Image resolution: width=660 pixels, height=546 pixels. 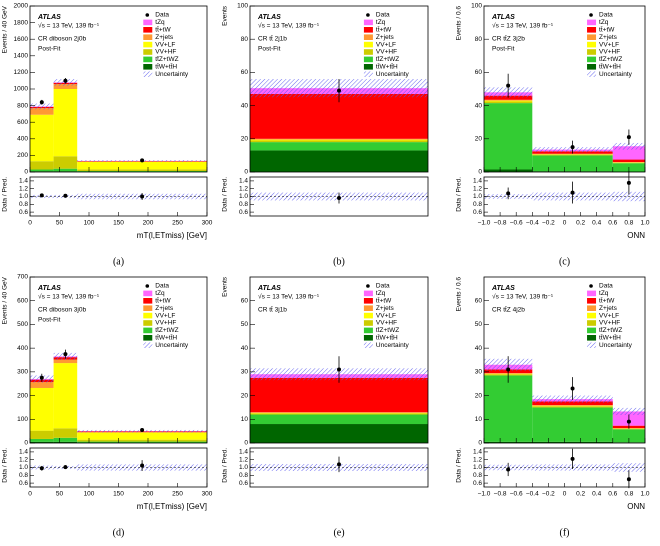 I want to click on uncertainty-band, so click(x=42, y=106).